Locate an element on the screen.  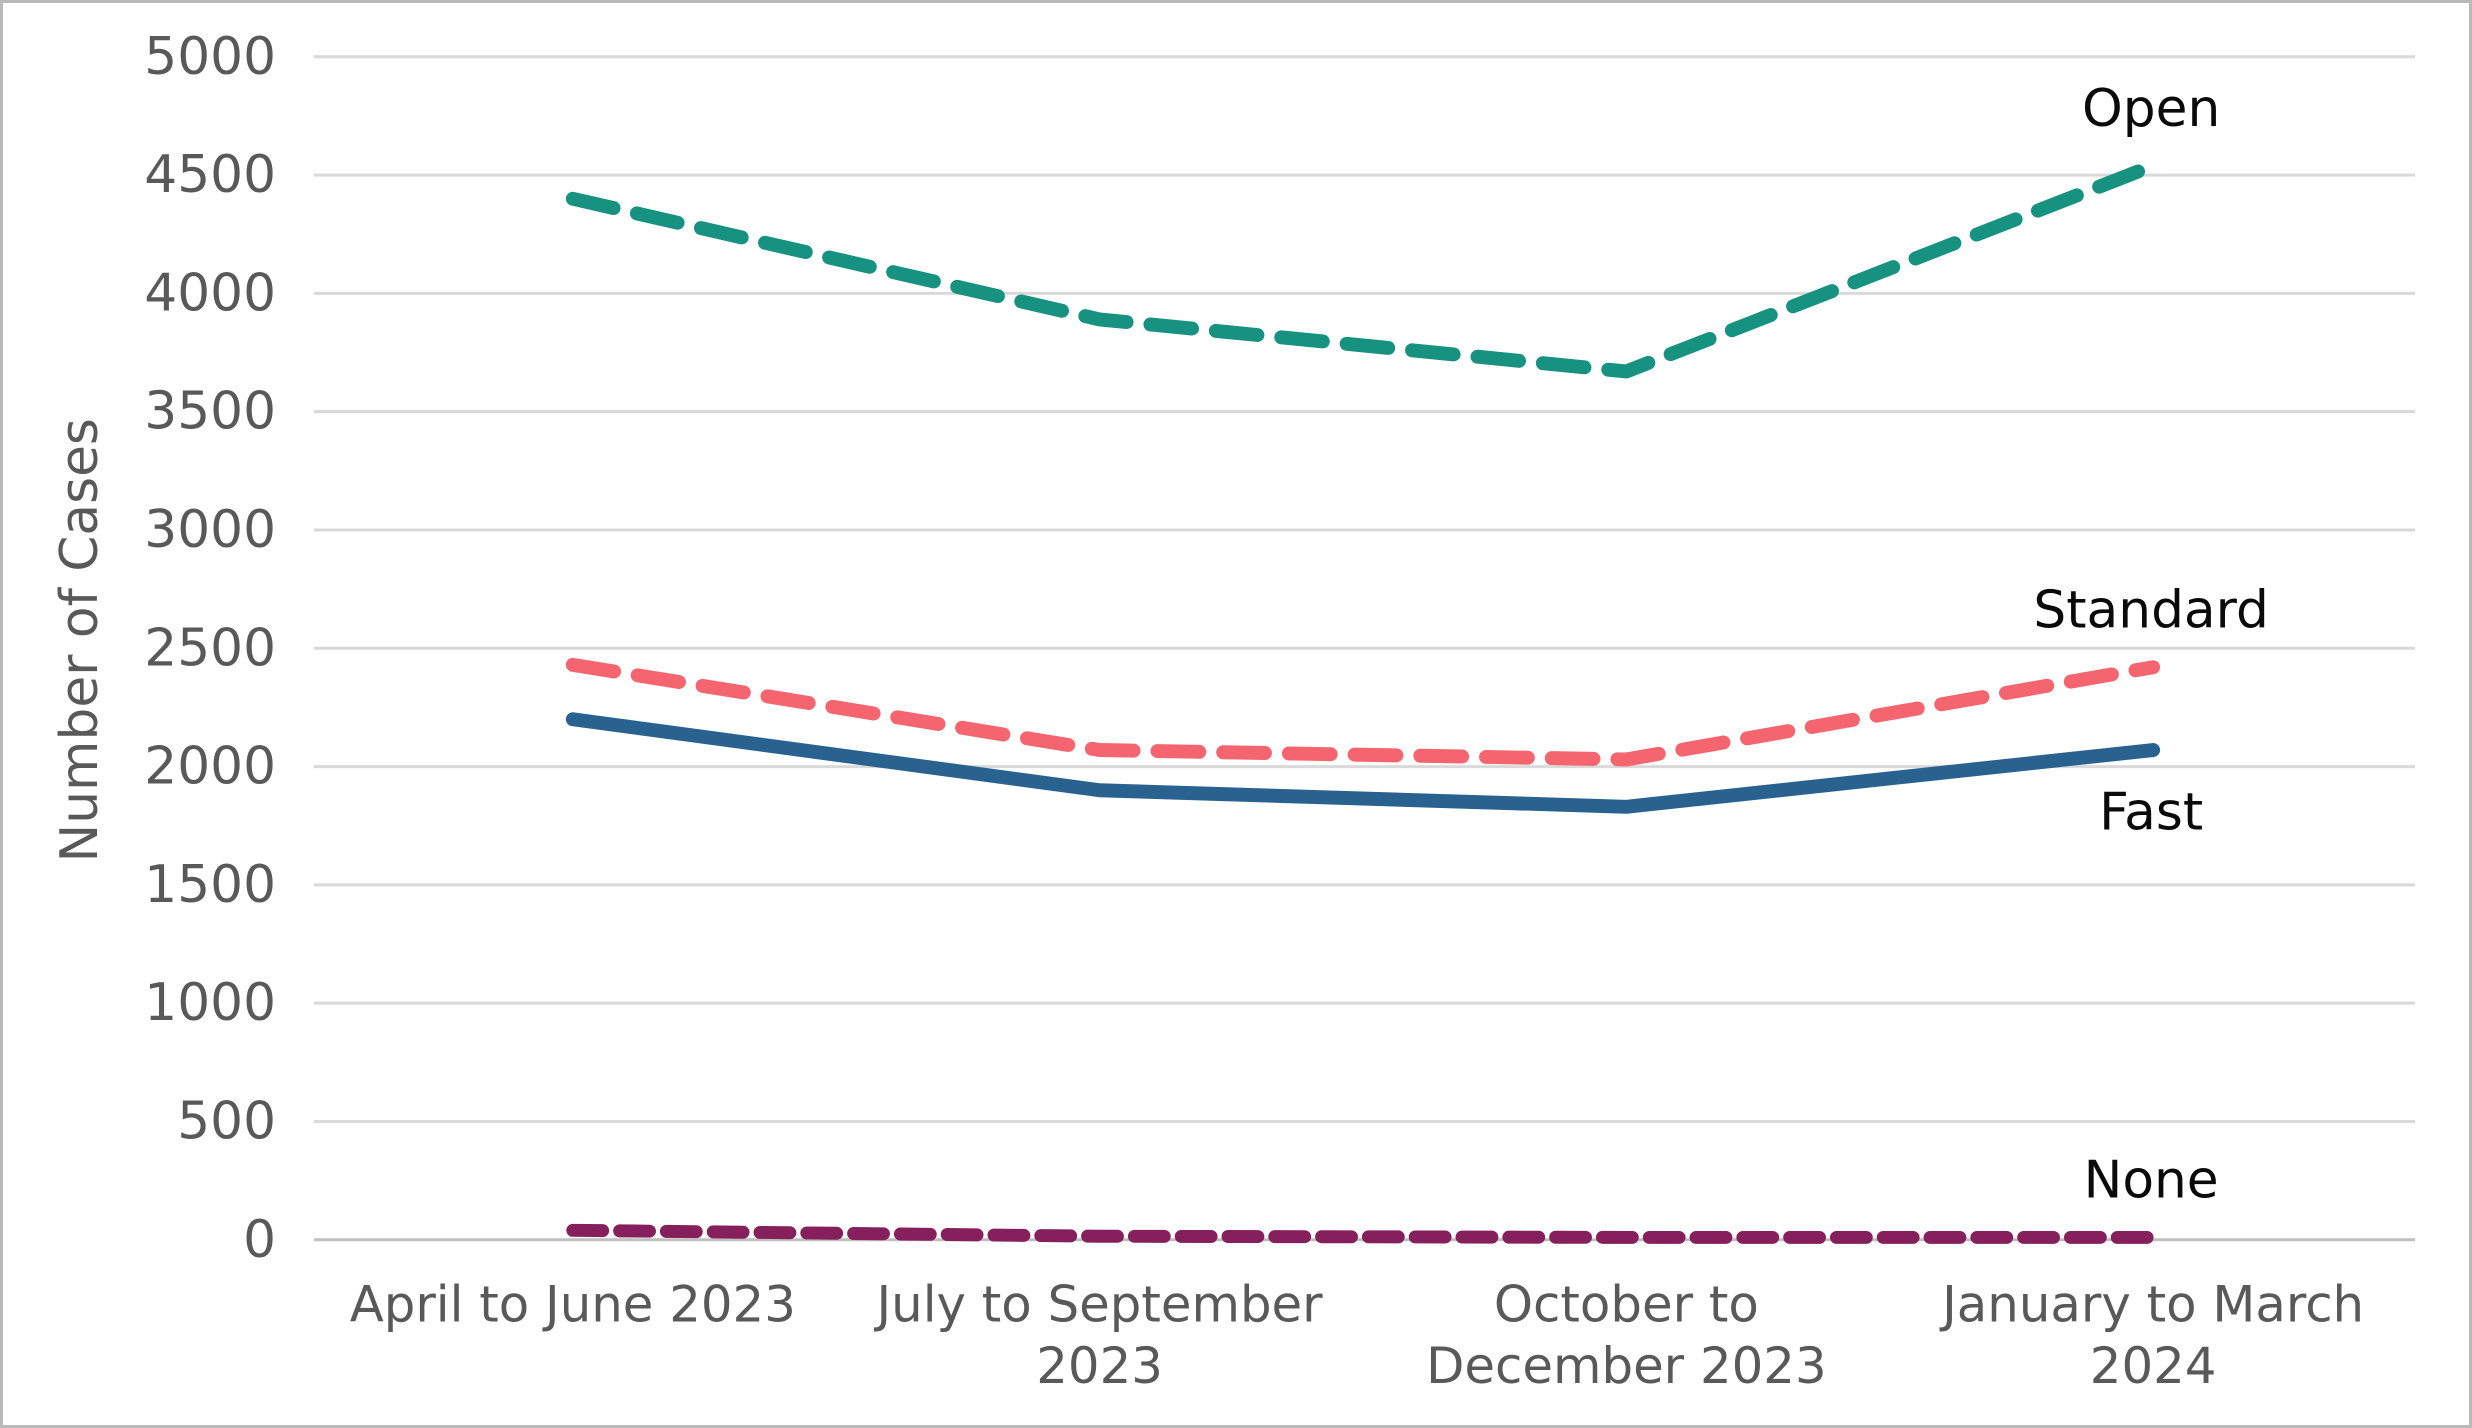
y-tick-label: 500 is located at coordinates (226, 1121).